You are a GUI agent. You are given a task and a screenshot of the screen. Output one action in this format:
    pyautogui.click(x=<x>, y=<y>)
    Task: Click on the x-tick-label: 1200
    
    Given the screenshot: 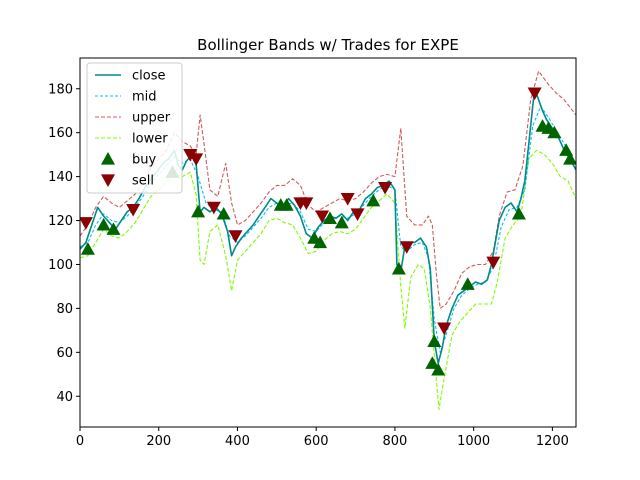 What is the action you would take?
    pyautogui.click(x=552, y=441)
    